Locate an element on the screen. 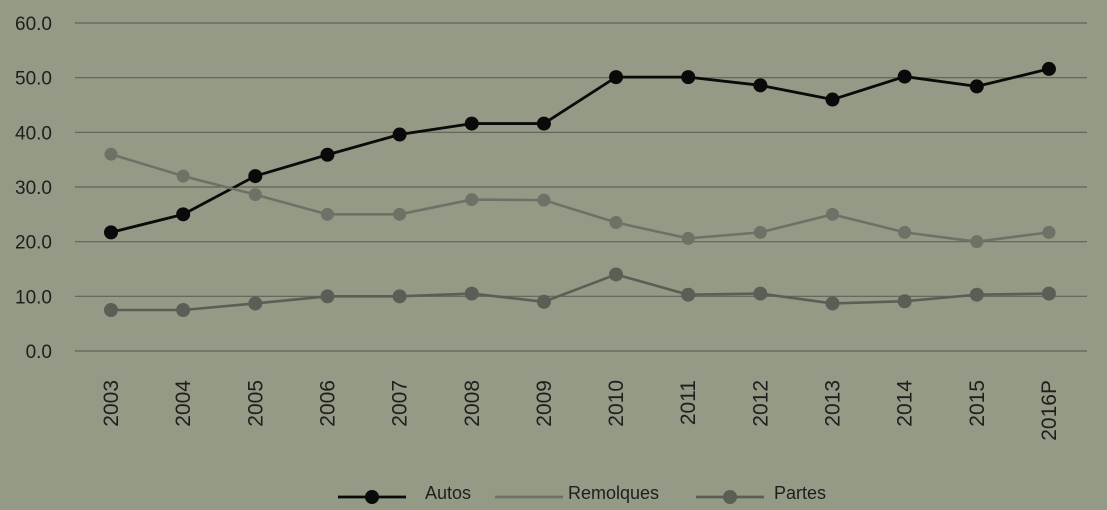 The width and height of the screenshot is (1107, 510). y-tick-label: 30.0 is located at coordinates (33, 188).